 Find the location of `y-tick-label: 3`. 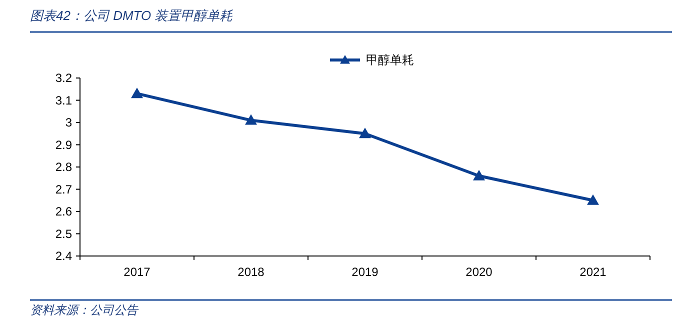

y-tick-label: 3 is located at coordinates (68, 123).